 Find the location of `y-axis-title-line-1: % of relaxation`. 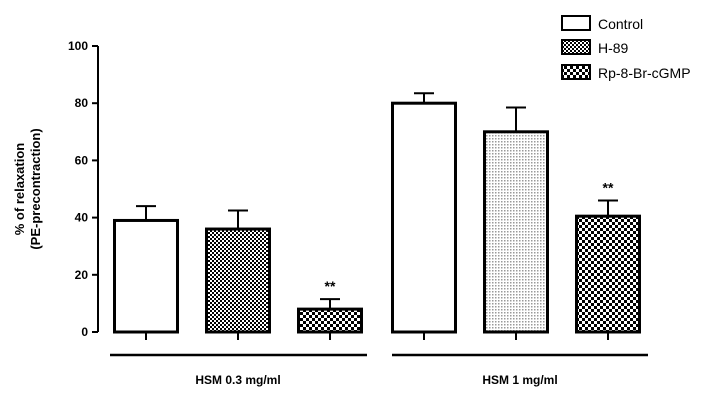

y-axis-title-line-1: % of relaxation is located at coordinates (19, 189).